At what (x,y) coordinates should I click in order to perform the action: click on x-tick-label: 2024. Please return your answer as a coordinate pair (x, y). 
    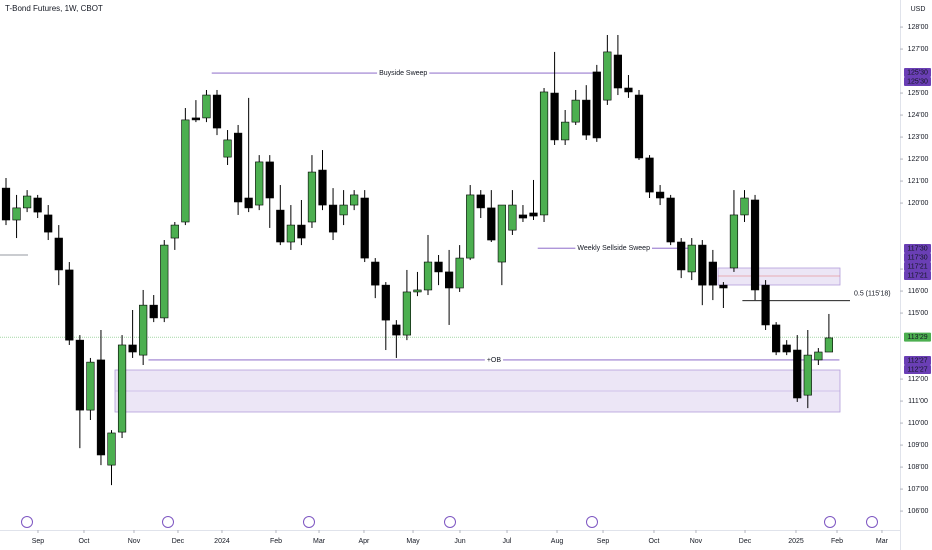
    Looking at the image, I should click on (222, 541).